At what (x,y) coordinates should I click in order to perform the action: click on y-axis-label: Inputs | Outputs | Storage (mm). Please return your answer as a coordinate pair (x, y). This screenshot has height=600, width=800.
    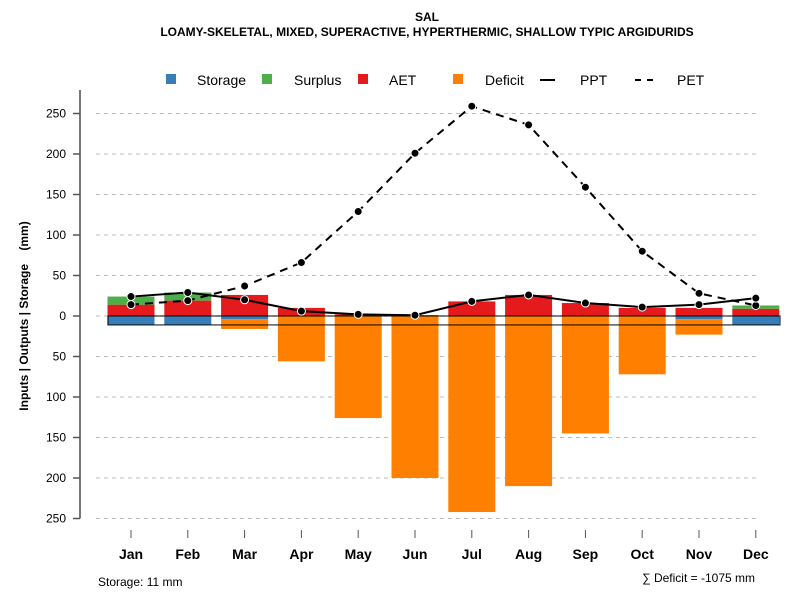
    Looking at the image, I should click on (24, 315).